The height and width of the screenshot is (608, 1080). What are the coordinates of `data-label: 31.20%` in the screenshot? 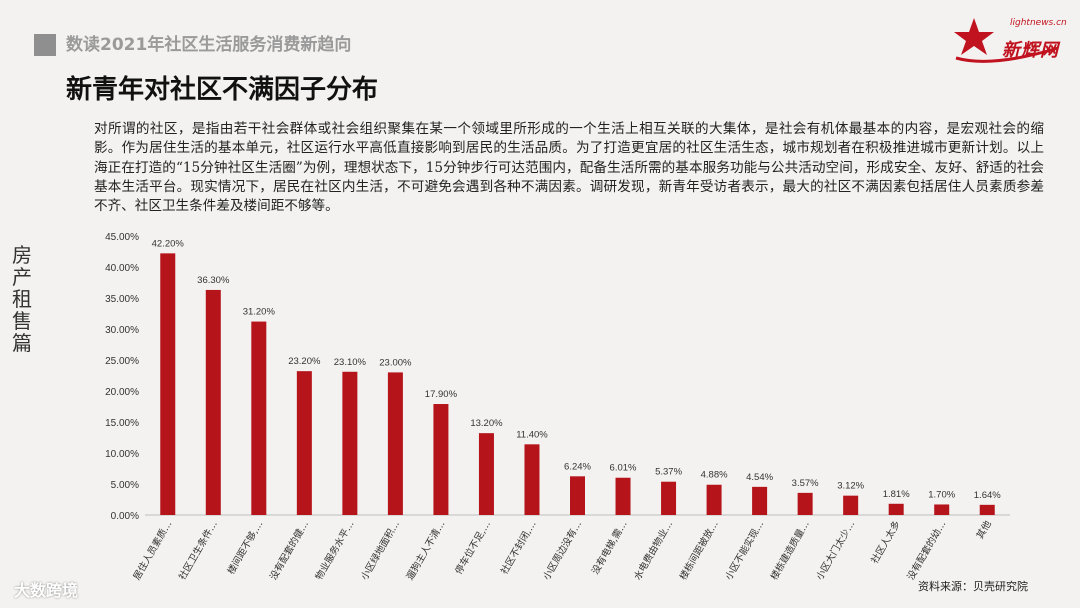 It's located at (259, 312).